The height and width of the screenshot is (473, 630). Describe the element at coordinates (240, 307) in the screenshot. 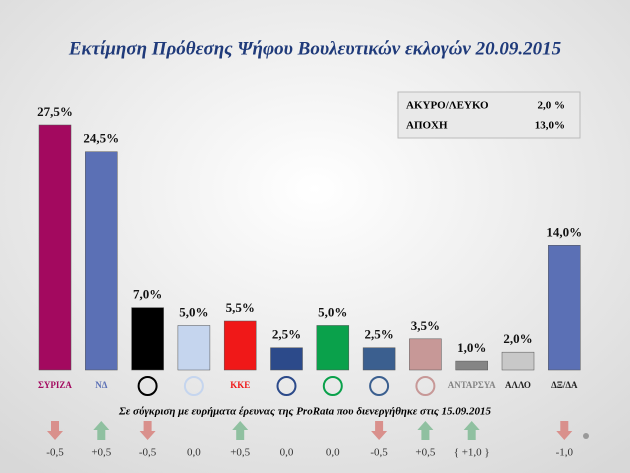

I see `value-label: 5,5%` at that location.